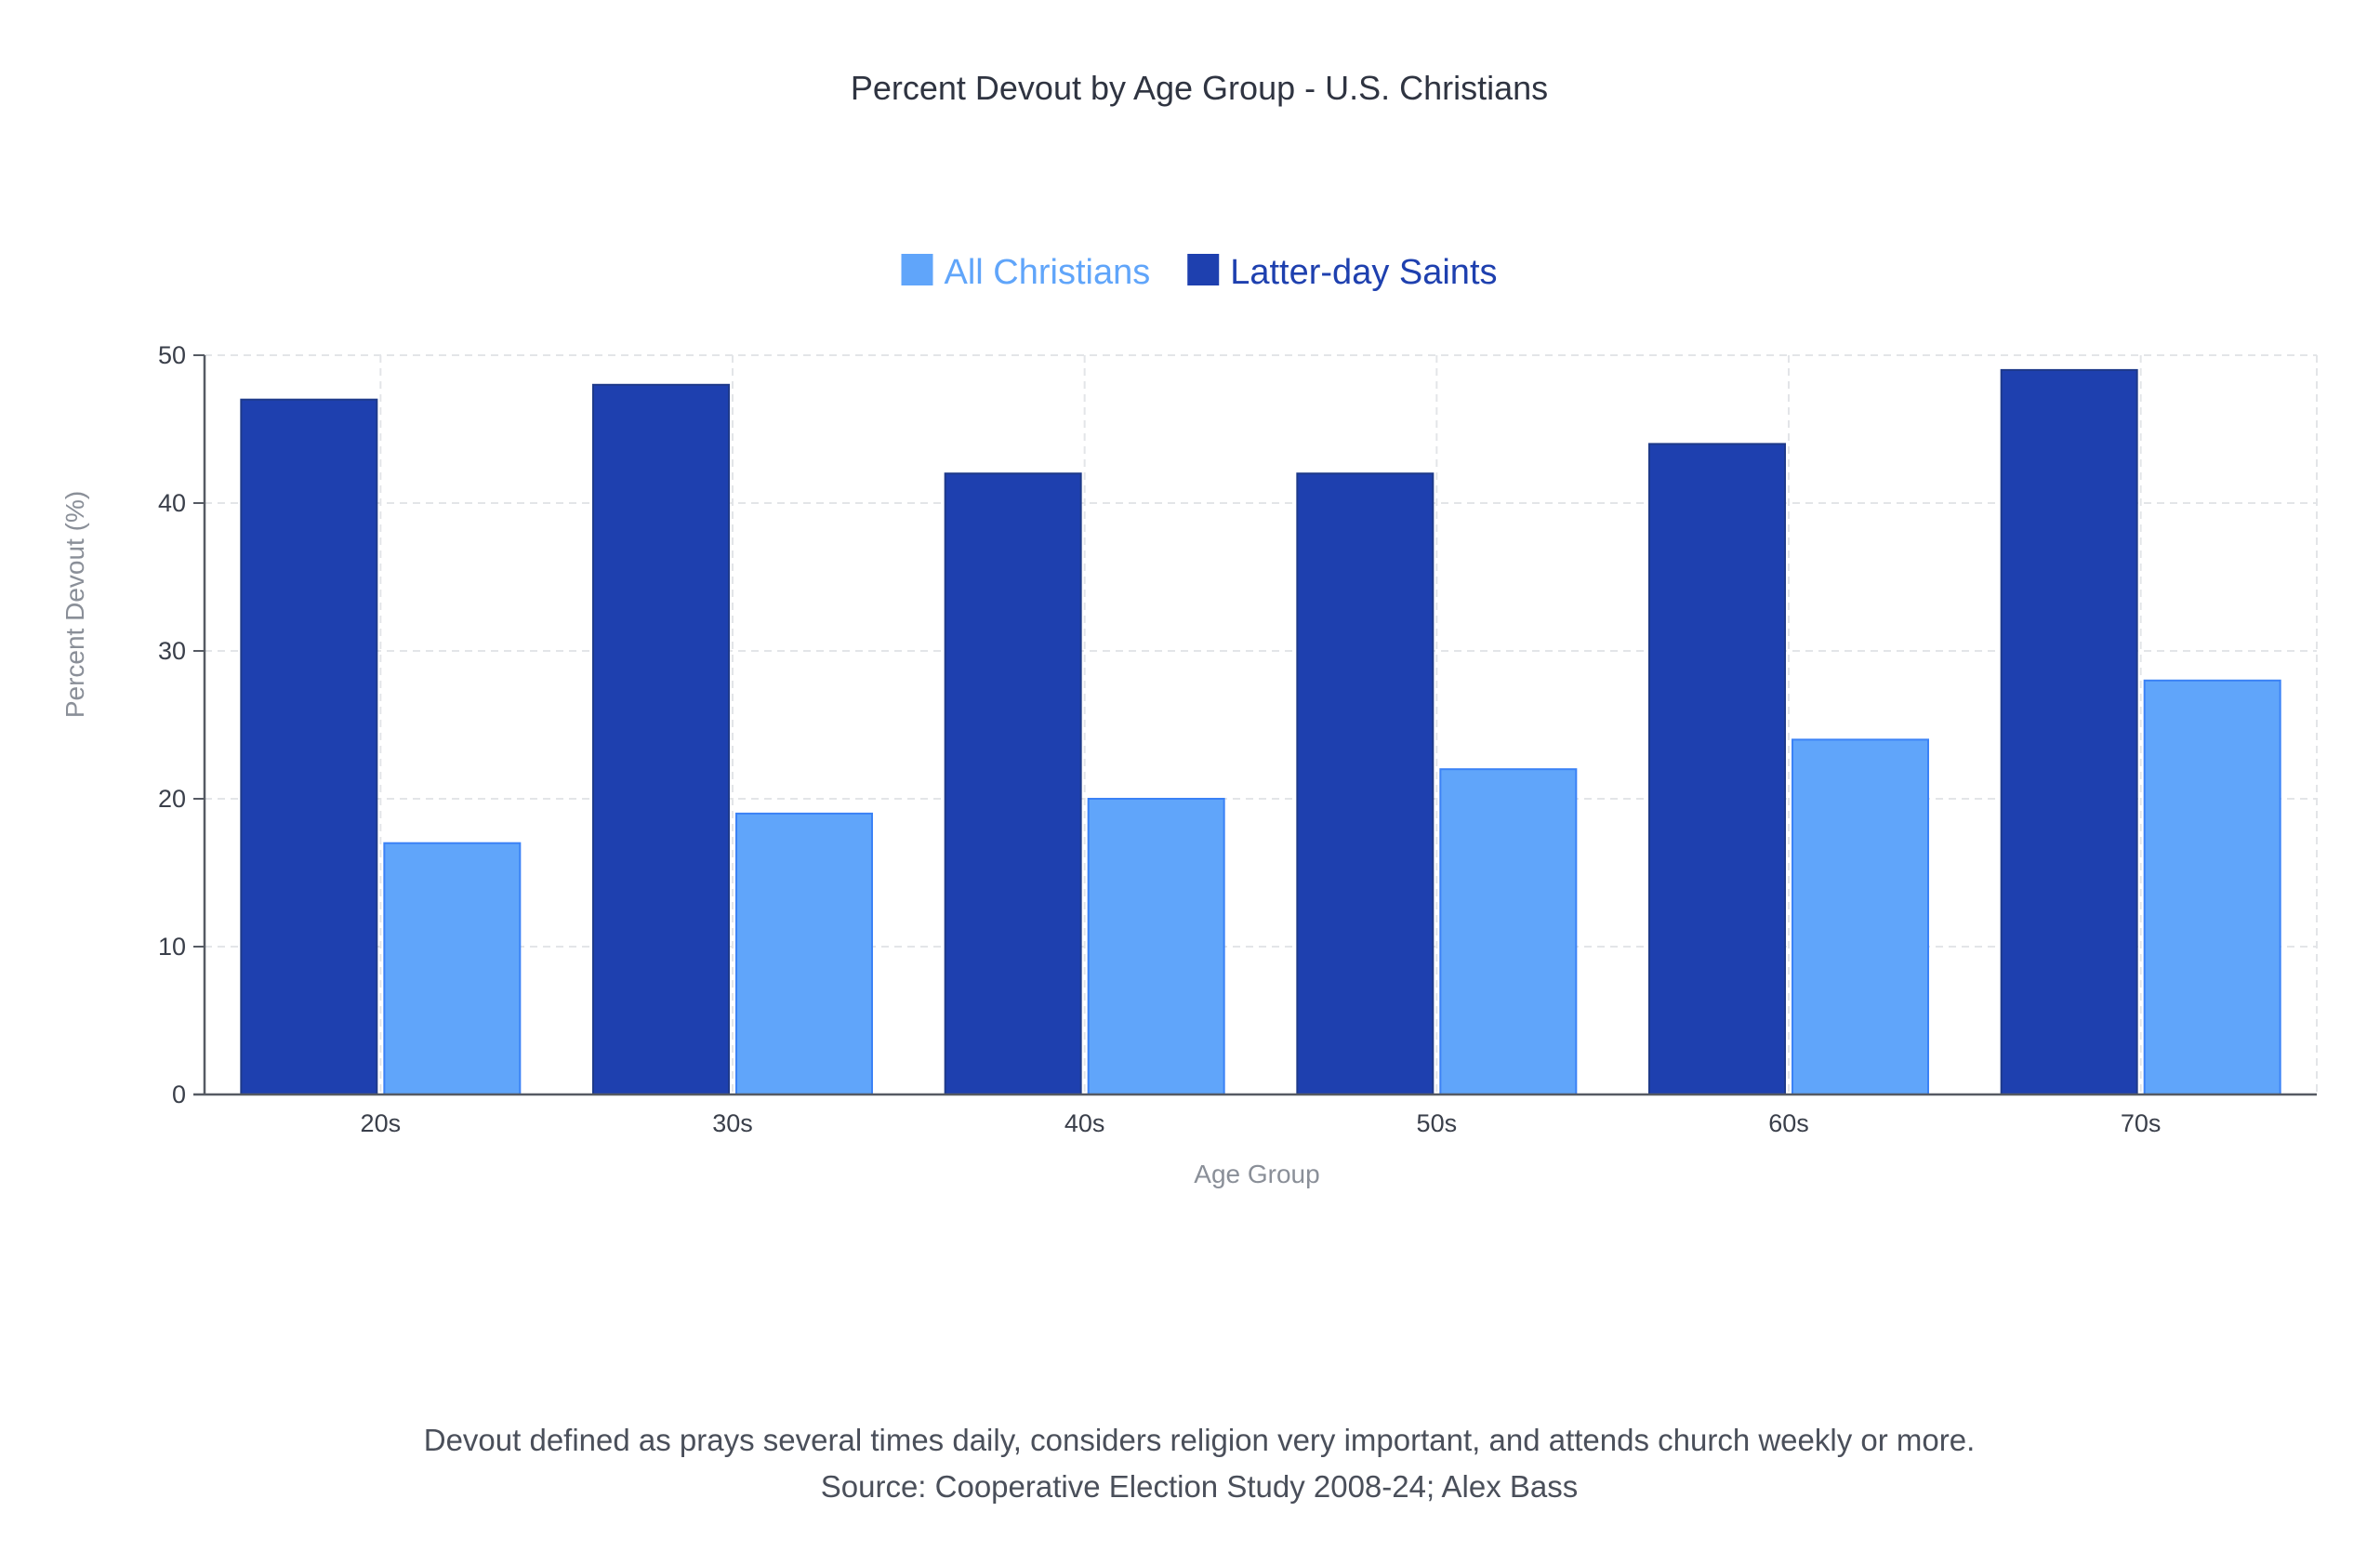  Describe the element at coordinates (1717, 769) in the screenshot. I see `bar-latter-day-saints-60s` at that location.